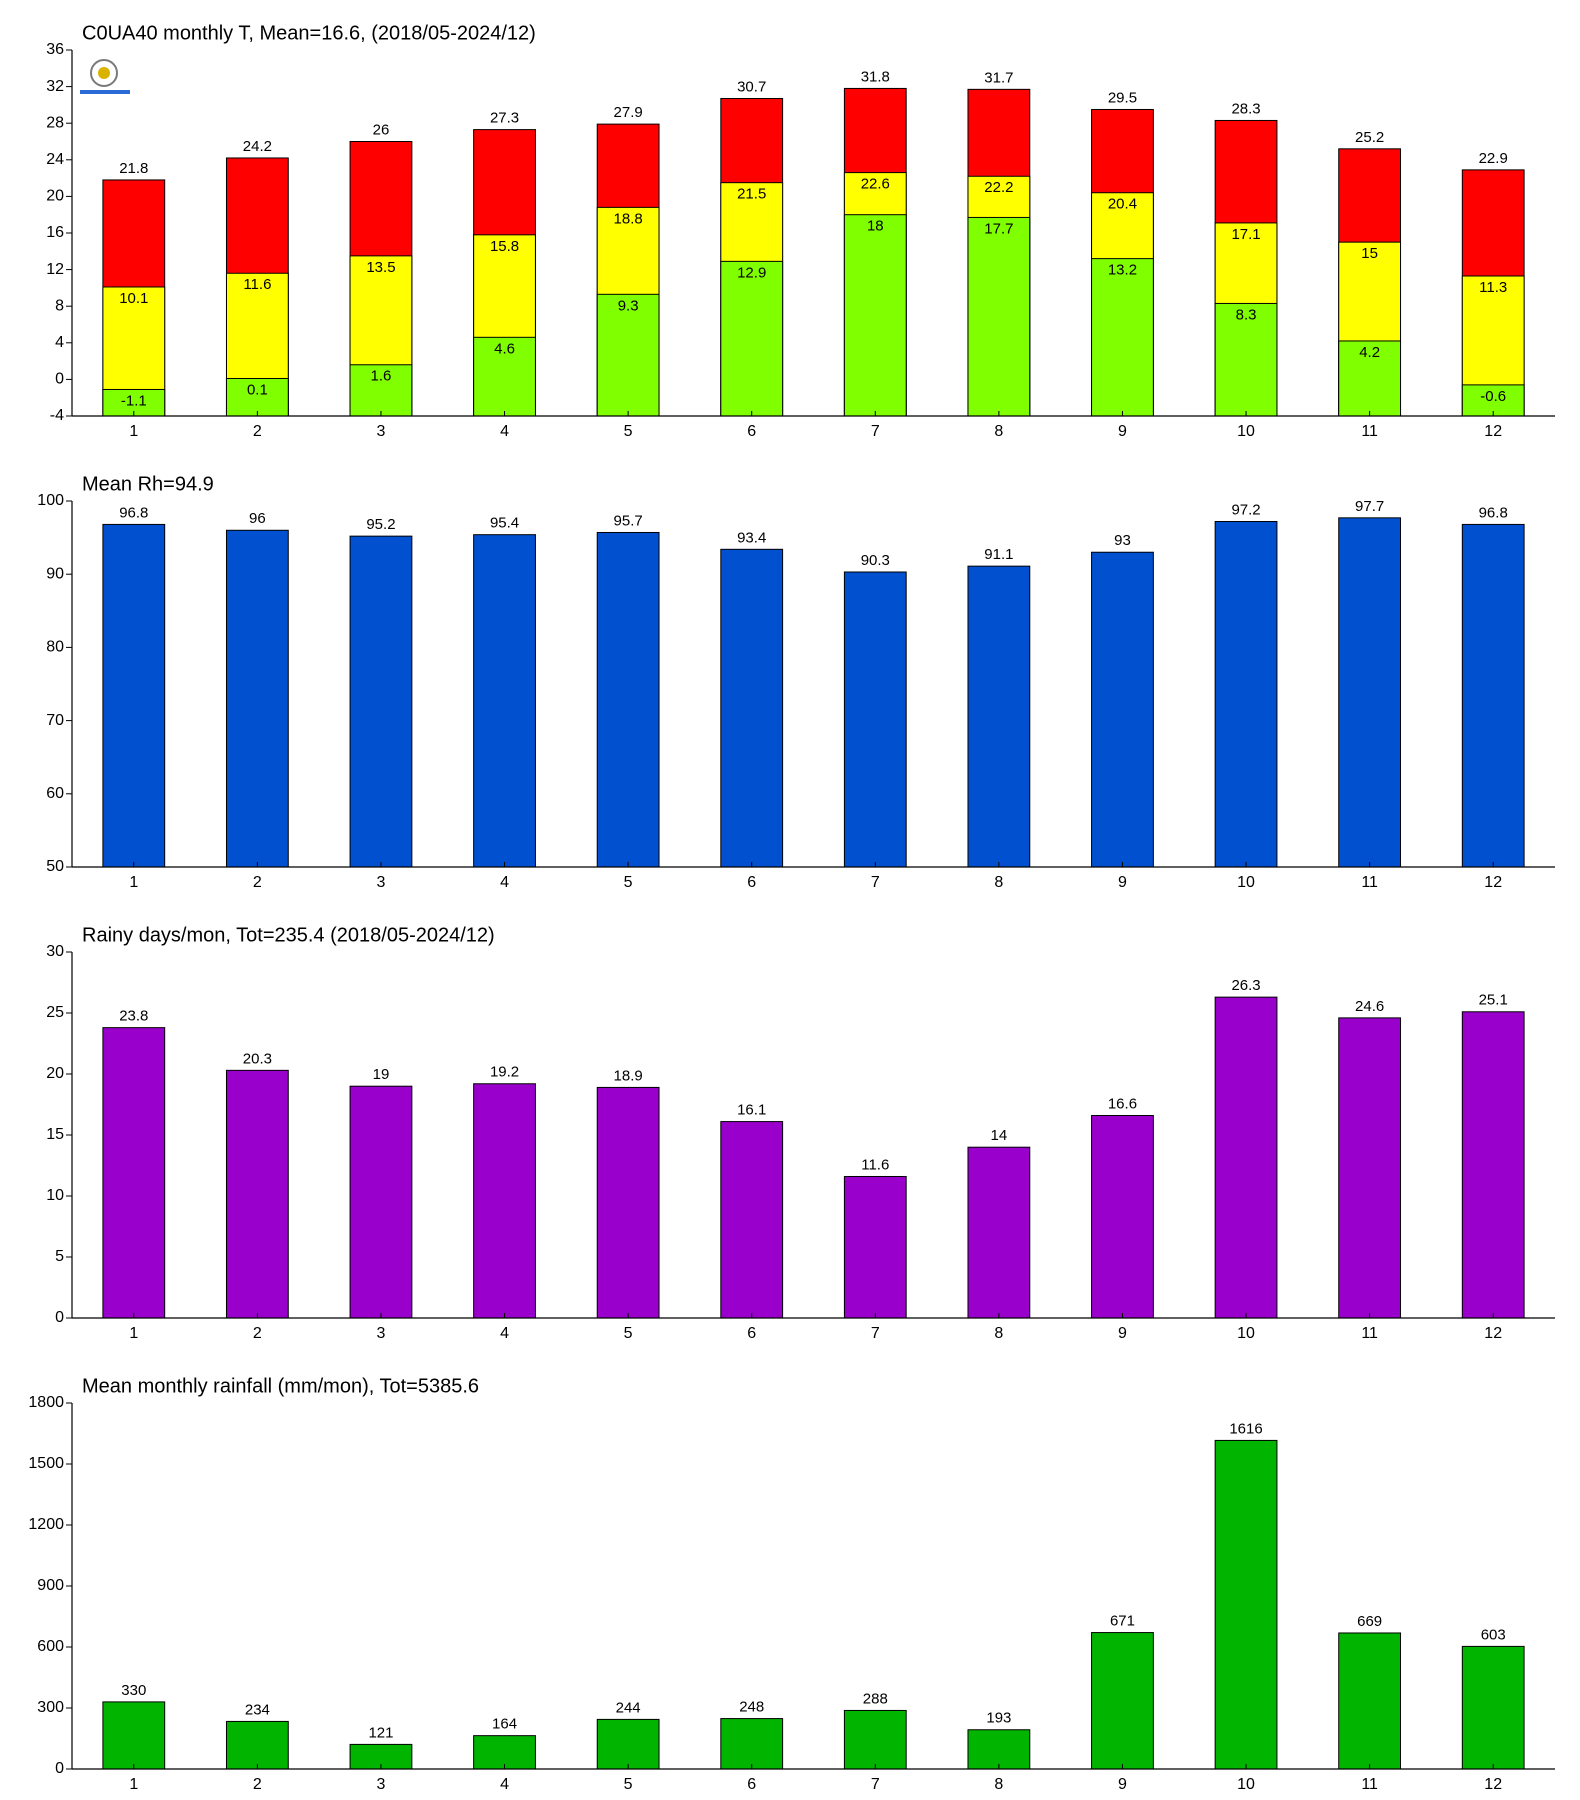 Image resolution: width=1580 pixels, height=1800 pixels. I want to click on value-label: 9.3, so click(628, 305).